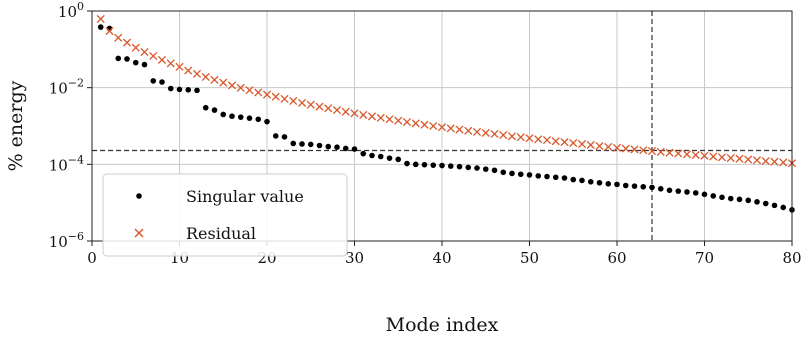  I want to click on legend-box, so click(225, 215).